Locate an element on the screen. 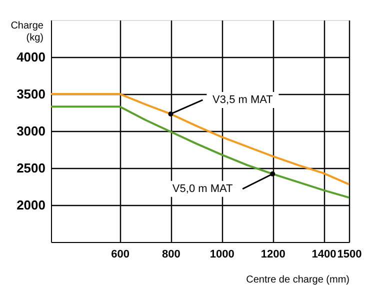 This screenshot has height=285, width=367. x-tick-label: 1400 is located at coordinates (324, 254).